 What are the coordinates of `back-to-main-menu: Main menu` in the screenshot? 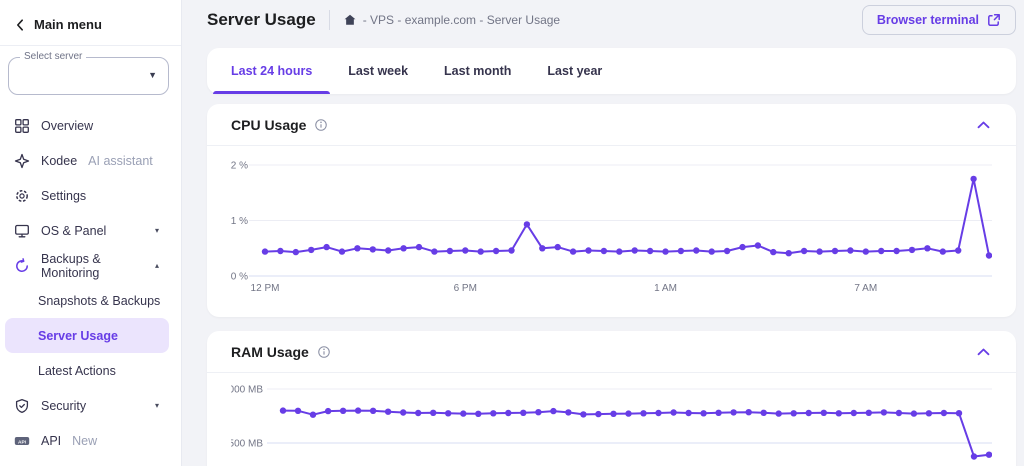 It's located at (90, 22).